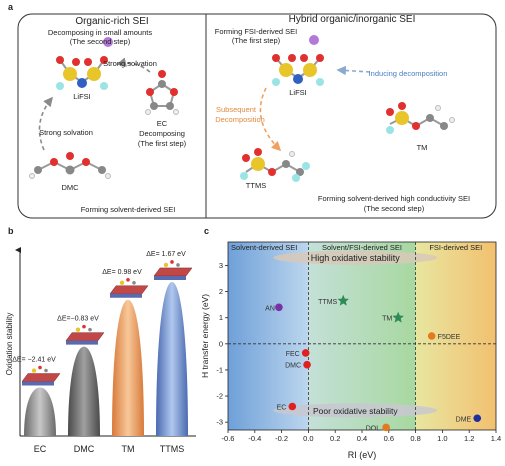  What do you see at coordinates (219, 422) in the screenshot?
I see `y-tick-label: -3` at bounding box center [219, 422].